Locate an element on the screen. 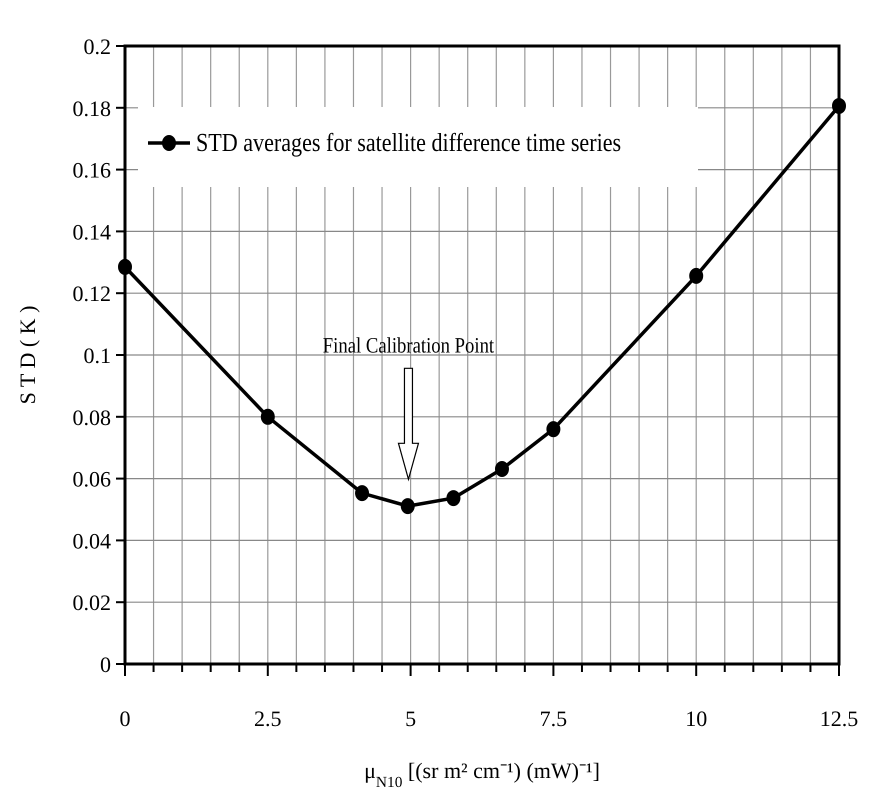  y-tick-label: 0.04 is located at coordinates (91, 541).